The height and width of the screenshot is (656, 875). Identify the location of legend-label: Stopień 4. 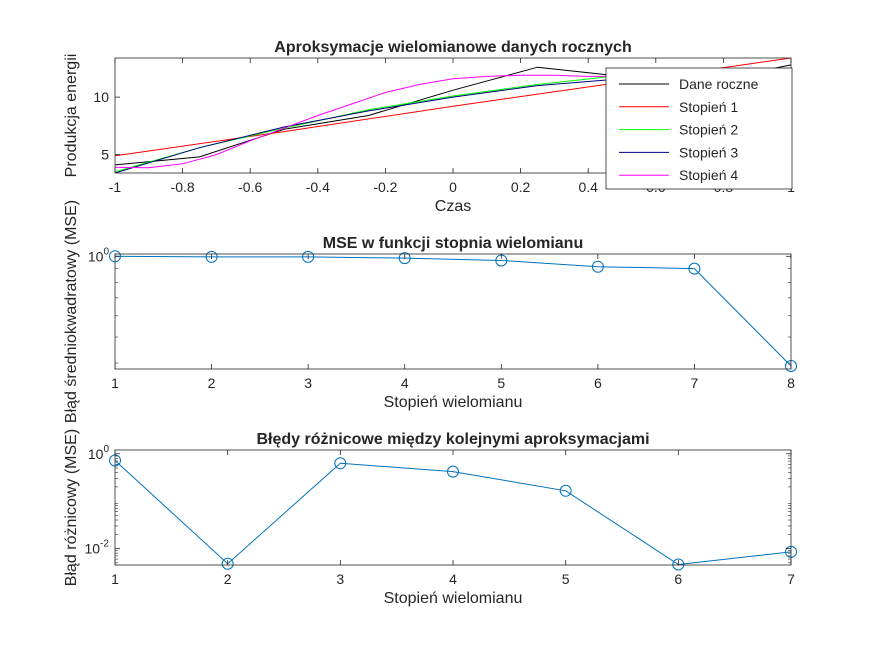
(708, 175).